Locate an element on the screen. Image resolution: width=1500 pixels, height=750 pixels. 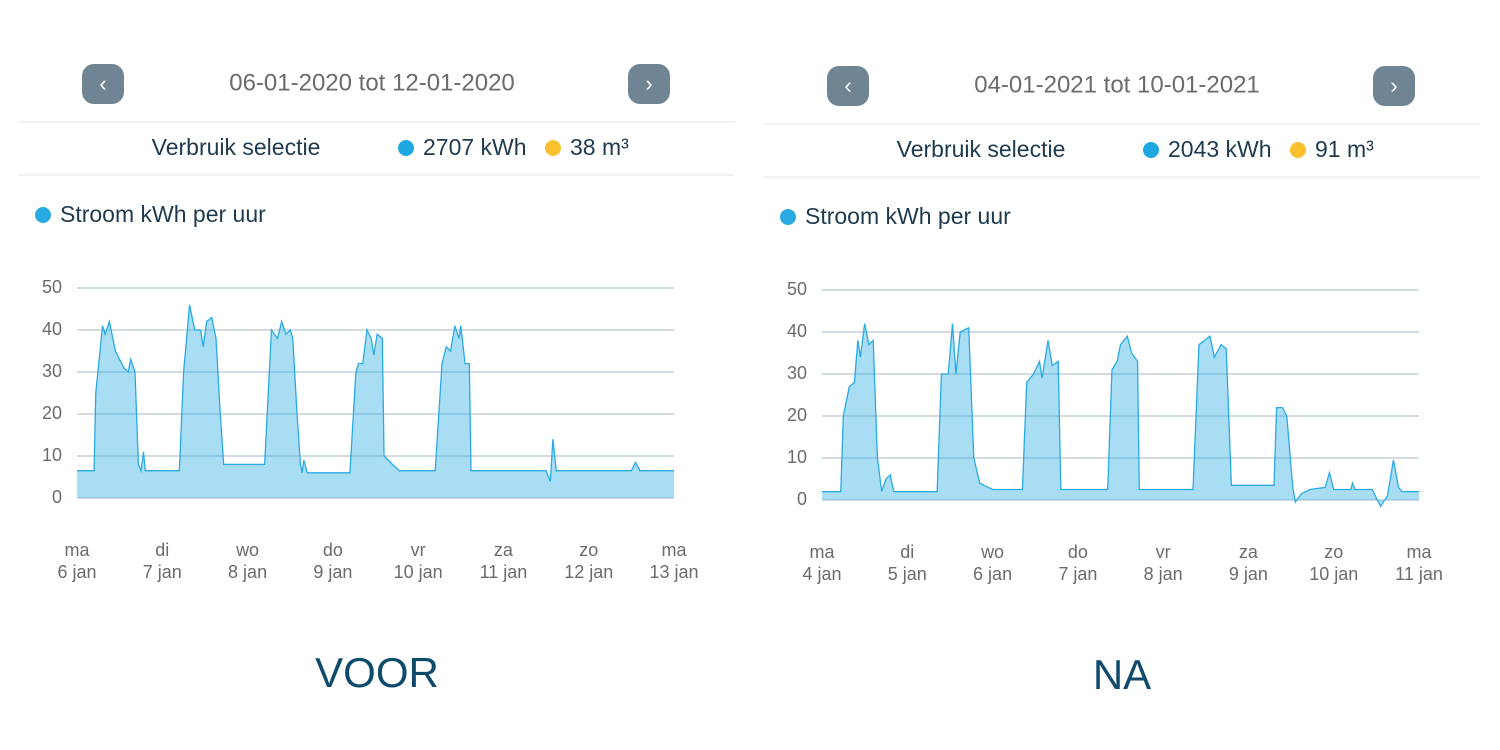
x-tick-label: ma 13 jan is located at coordinates (673, 561).